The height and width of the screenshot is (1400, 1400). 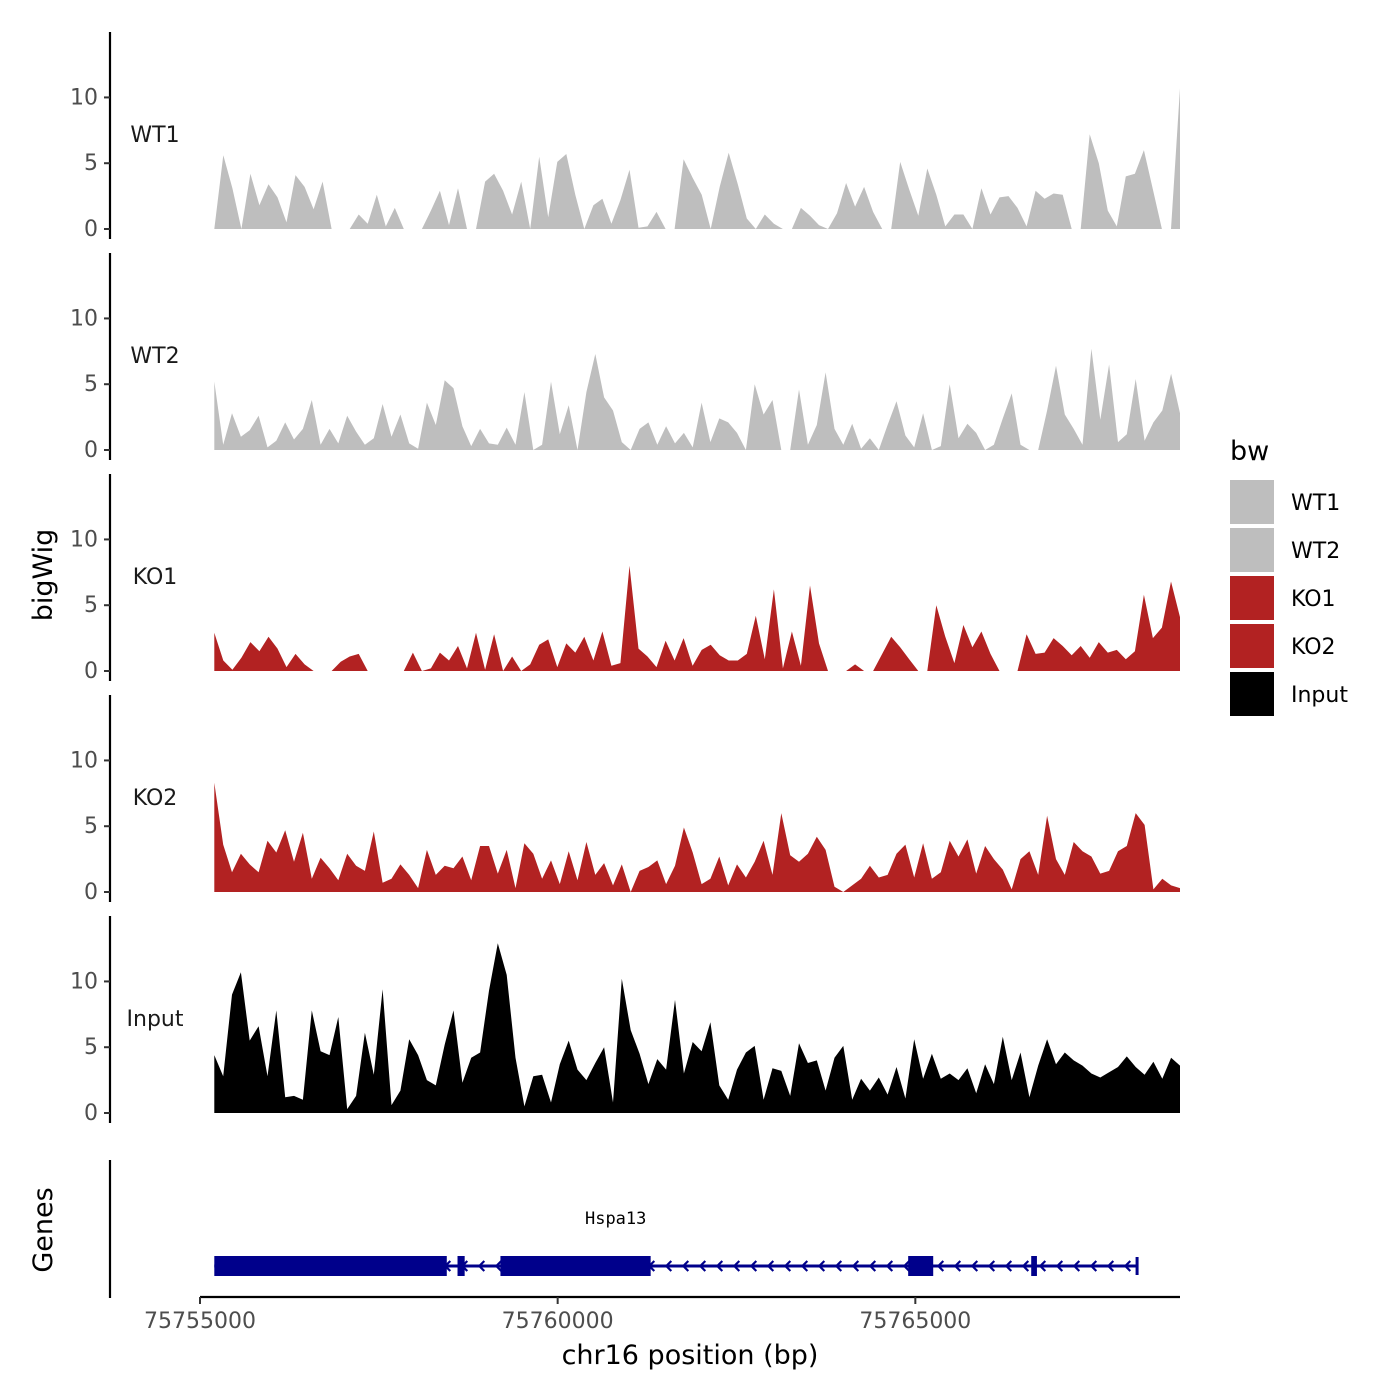 What do you see at coordinates (697, 837) in the screenshot?
I see `area-ko2` at bounding box center [697, 837].